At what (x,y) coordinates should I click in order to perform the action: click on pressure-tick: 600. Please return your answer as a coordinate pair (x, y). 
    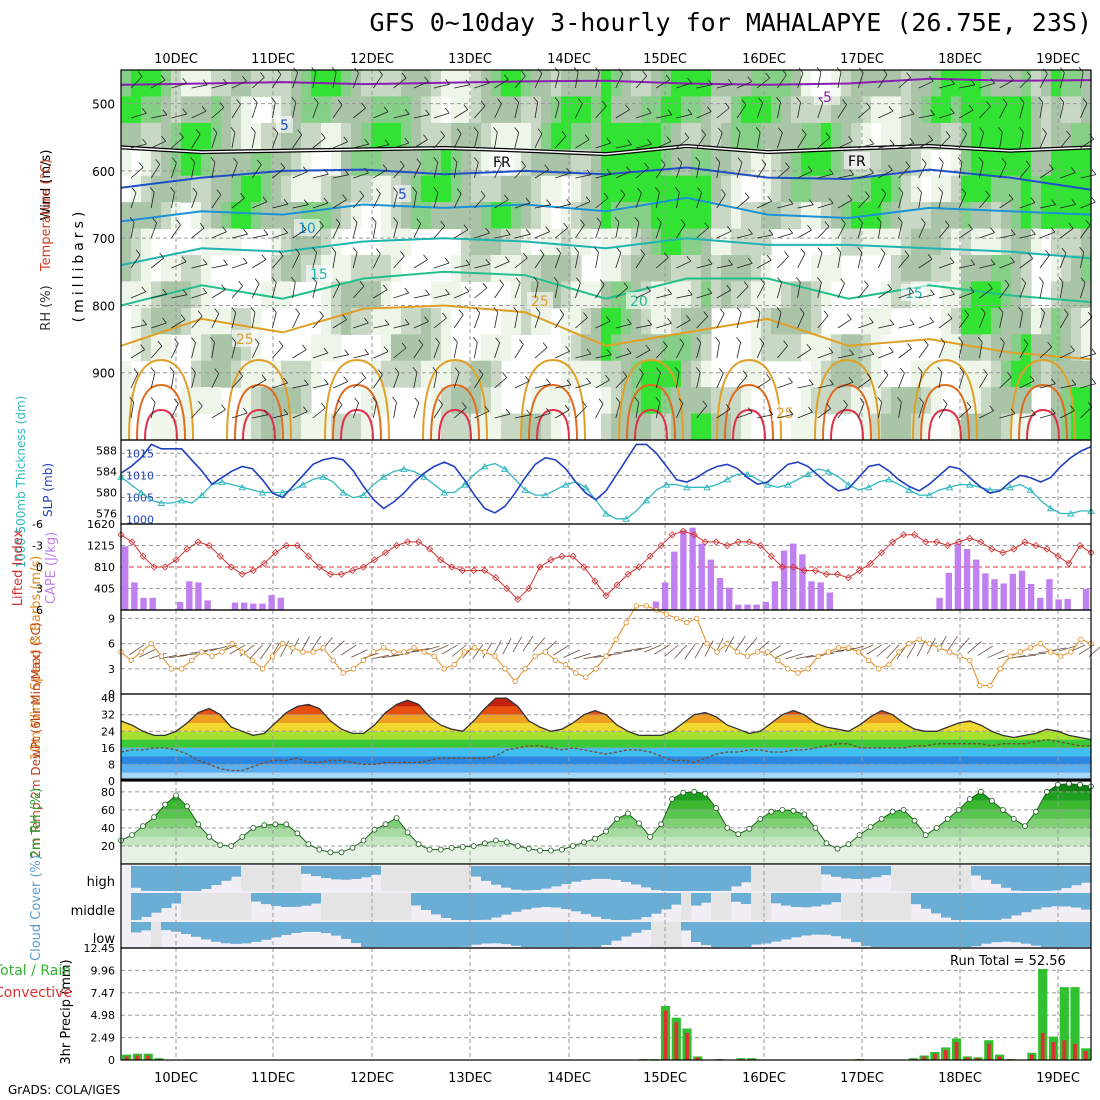
    Looking at the image, I should click on (103, 172).